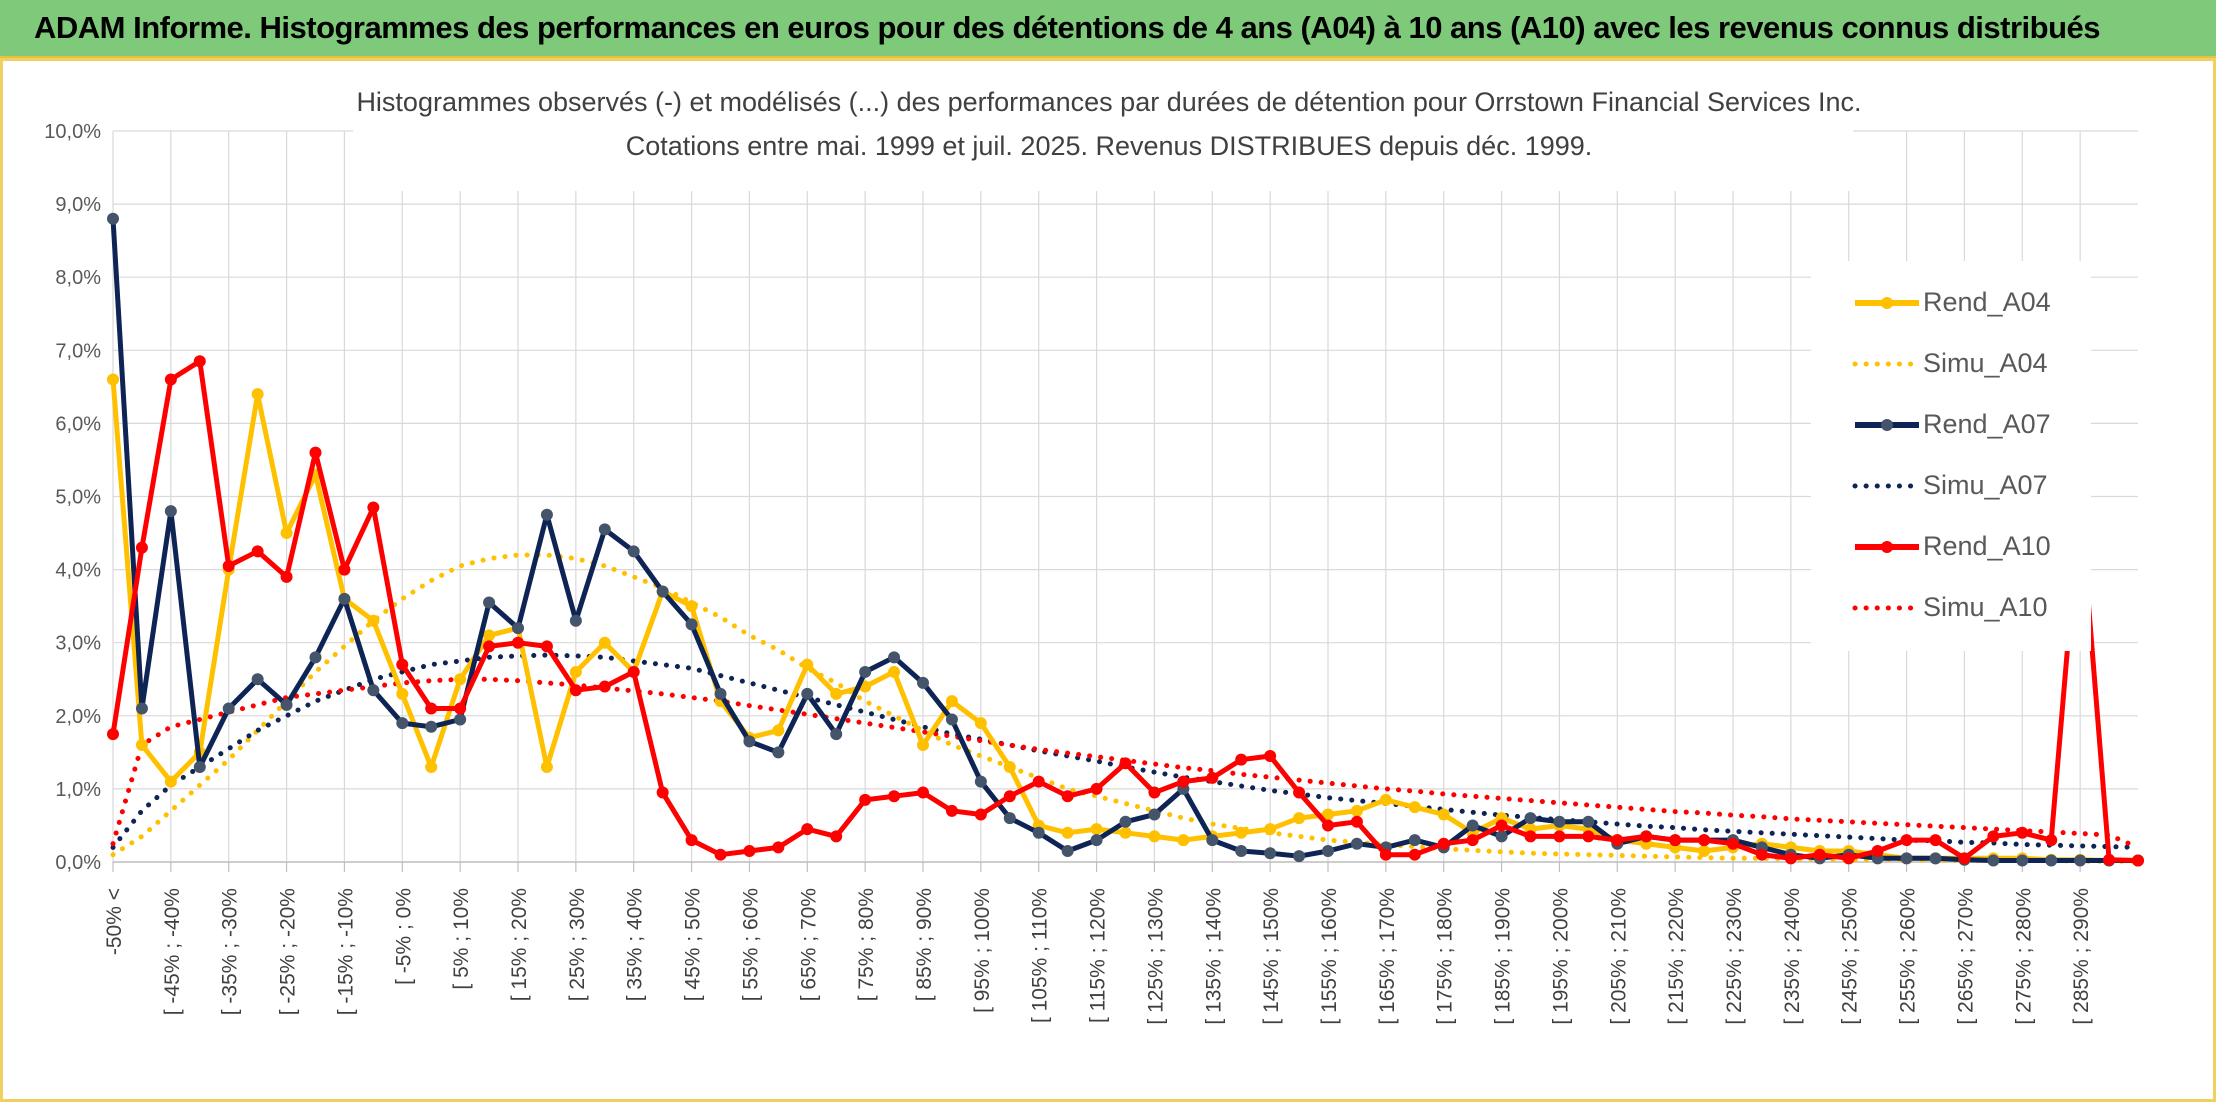 This screenshot has width=2216, height=1104. I want to click on x-tick-label: [ 245% ; 250%, so click(1850, 956).